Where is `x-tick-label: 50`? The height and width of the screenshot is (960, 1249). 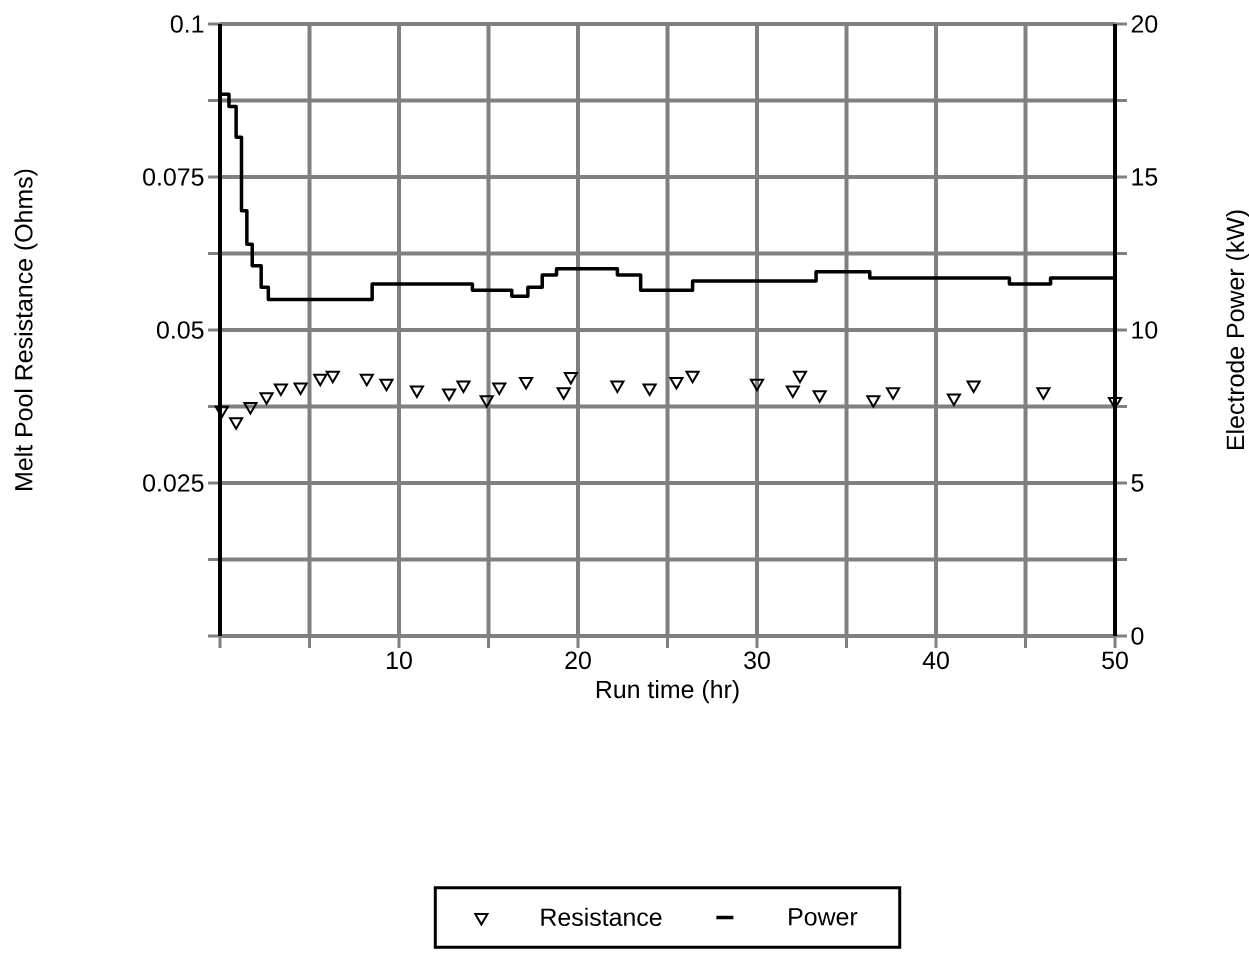 x-tick-label: 50 is located at coordinates (1115, 660).